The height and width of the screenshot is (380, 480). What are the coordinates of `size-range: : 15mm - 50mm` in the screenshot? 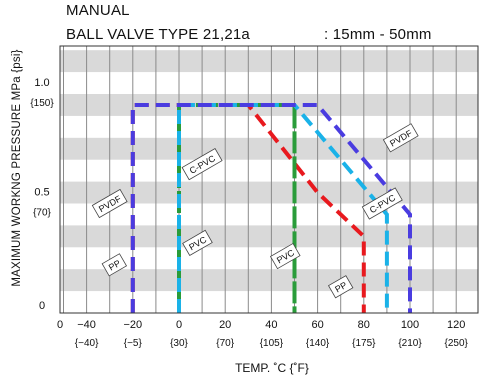 It's located at (378, 34).